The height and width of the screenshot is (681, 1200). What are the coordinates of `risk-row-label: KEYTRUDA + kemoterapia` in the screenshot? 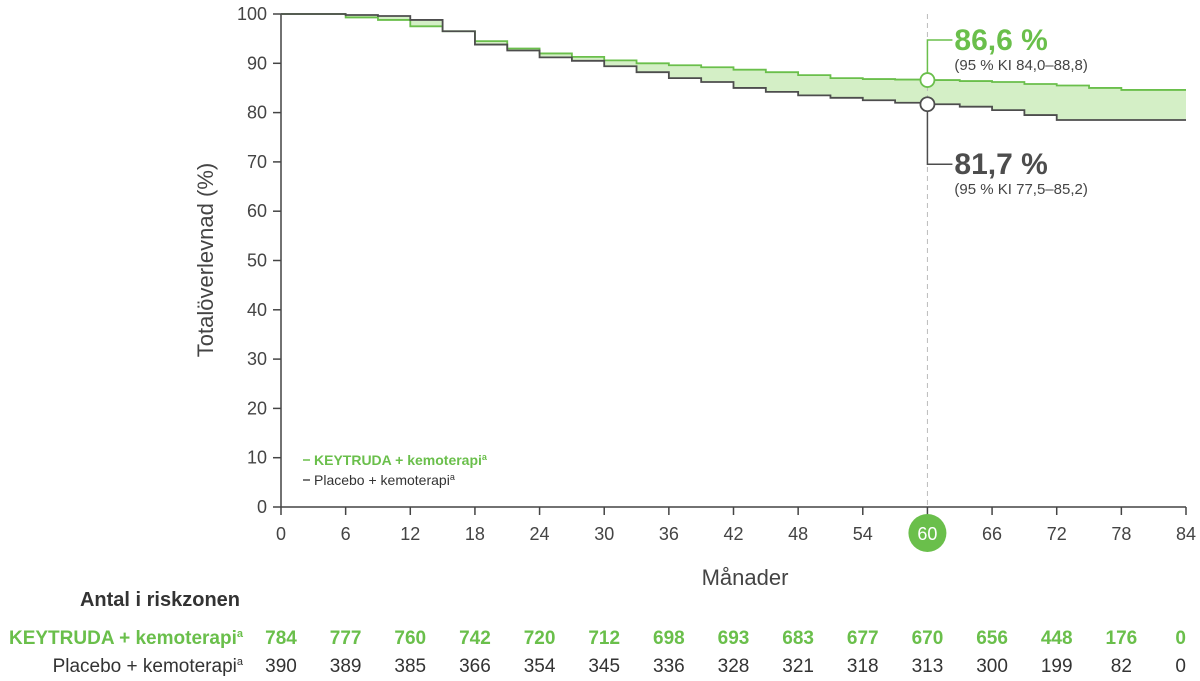 It's located at (126, 638).